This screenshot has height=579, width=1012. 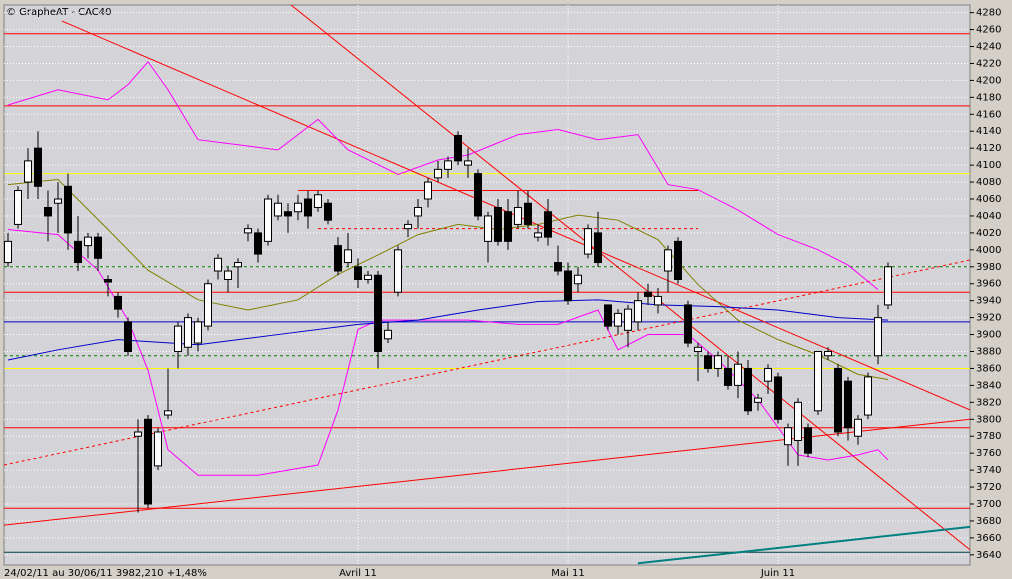 What do you see at coordinates (988, 80) in the screenshot?
I see `y-tick-label: 4200` at bounding box center [988, 80].